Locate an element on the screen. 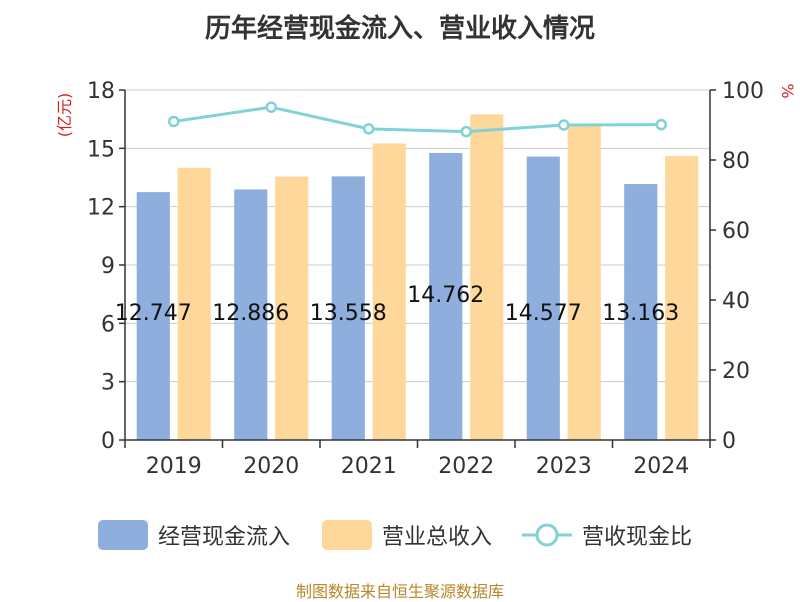 The image size is (800, 602). x-tick-label: 2021 is located at coordinates (369, 466).